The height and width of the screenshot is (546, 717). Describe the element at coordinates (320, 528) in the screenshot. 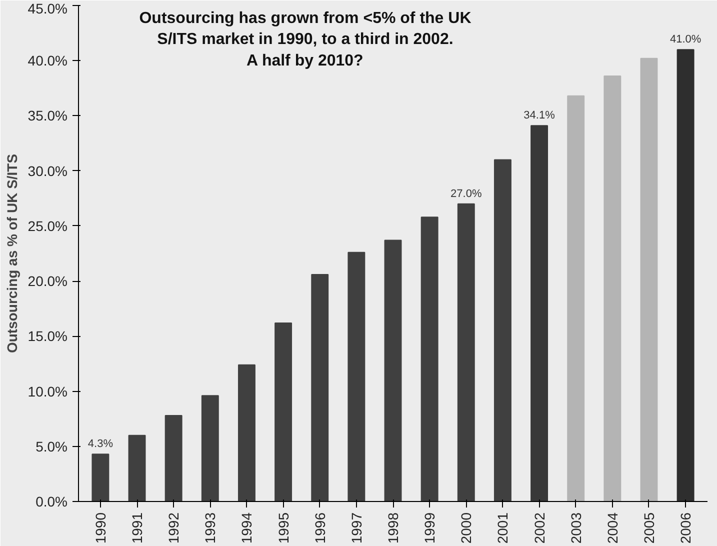

I see `x-tick-label: 1996` at that location.